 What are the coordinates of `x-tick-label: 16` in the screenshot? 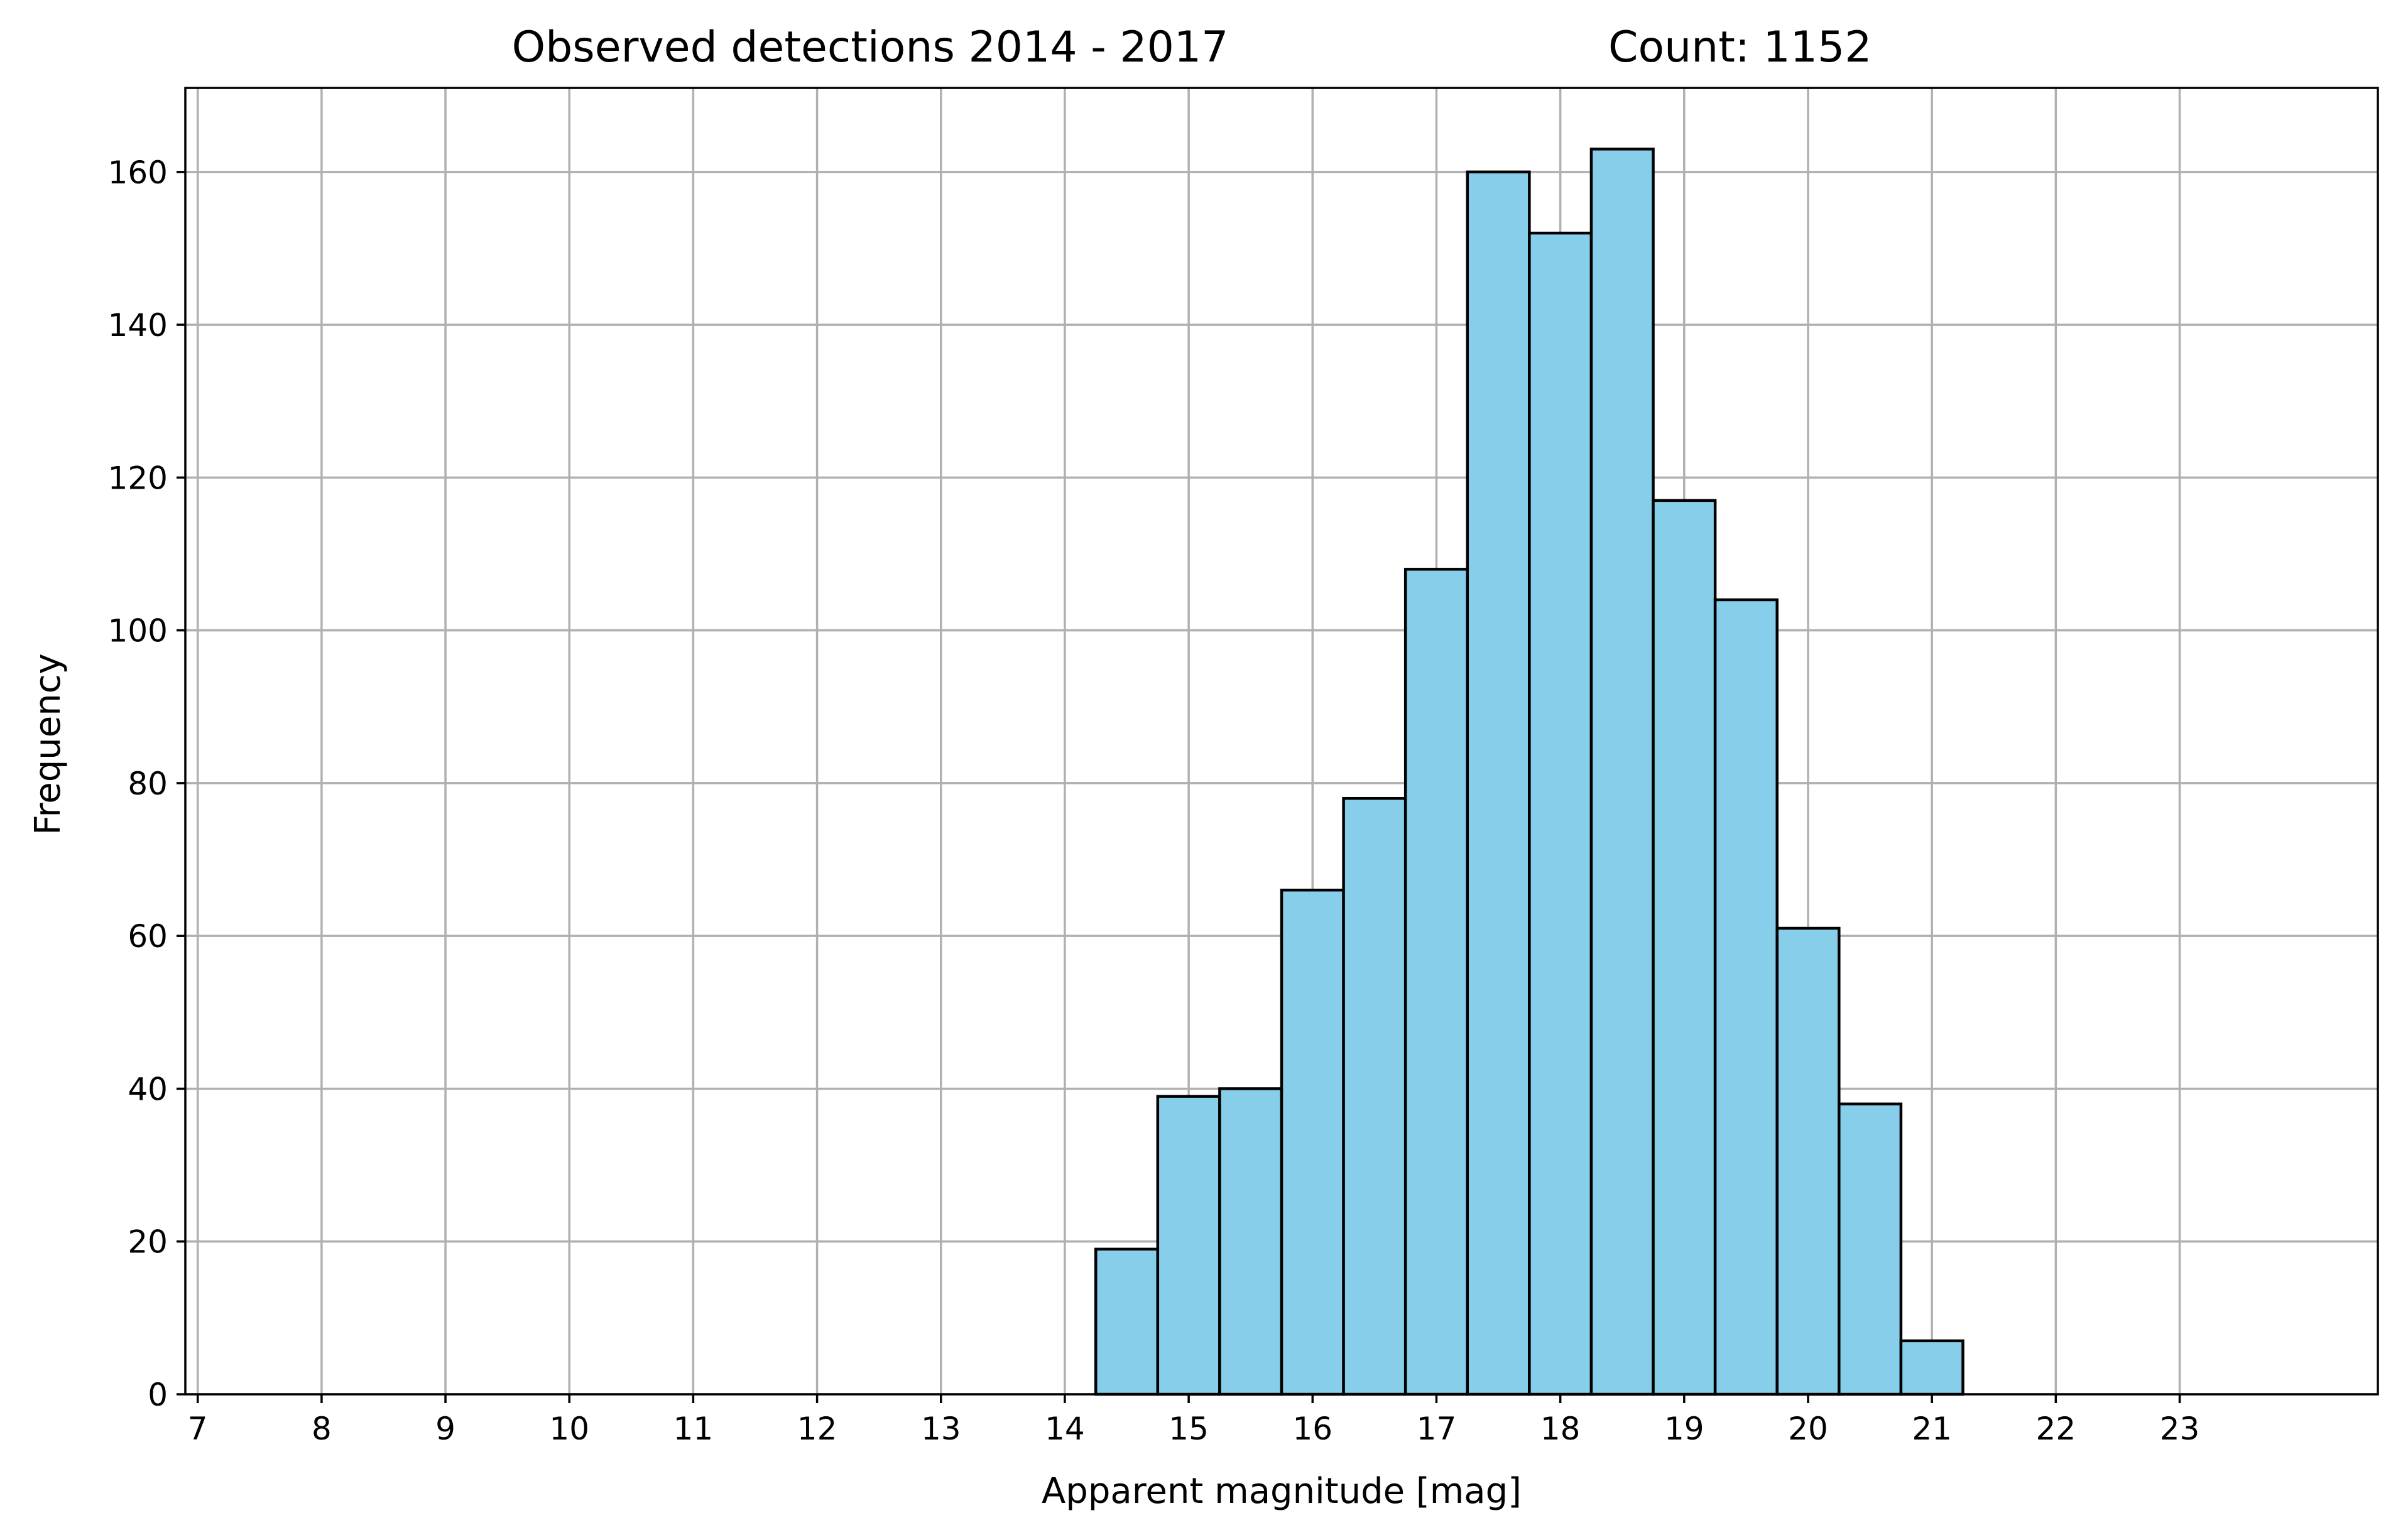 It's located at (1312, 1429).